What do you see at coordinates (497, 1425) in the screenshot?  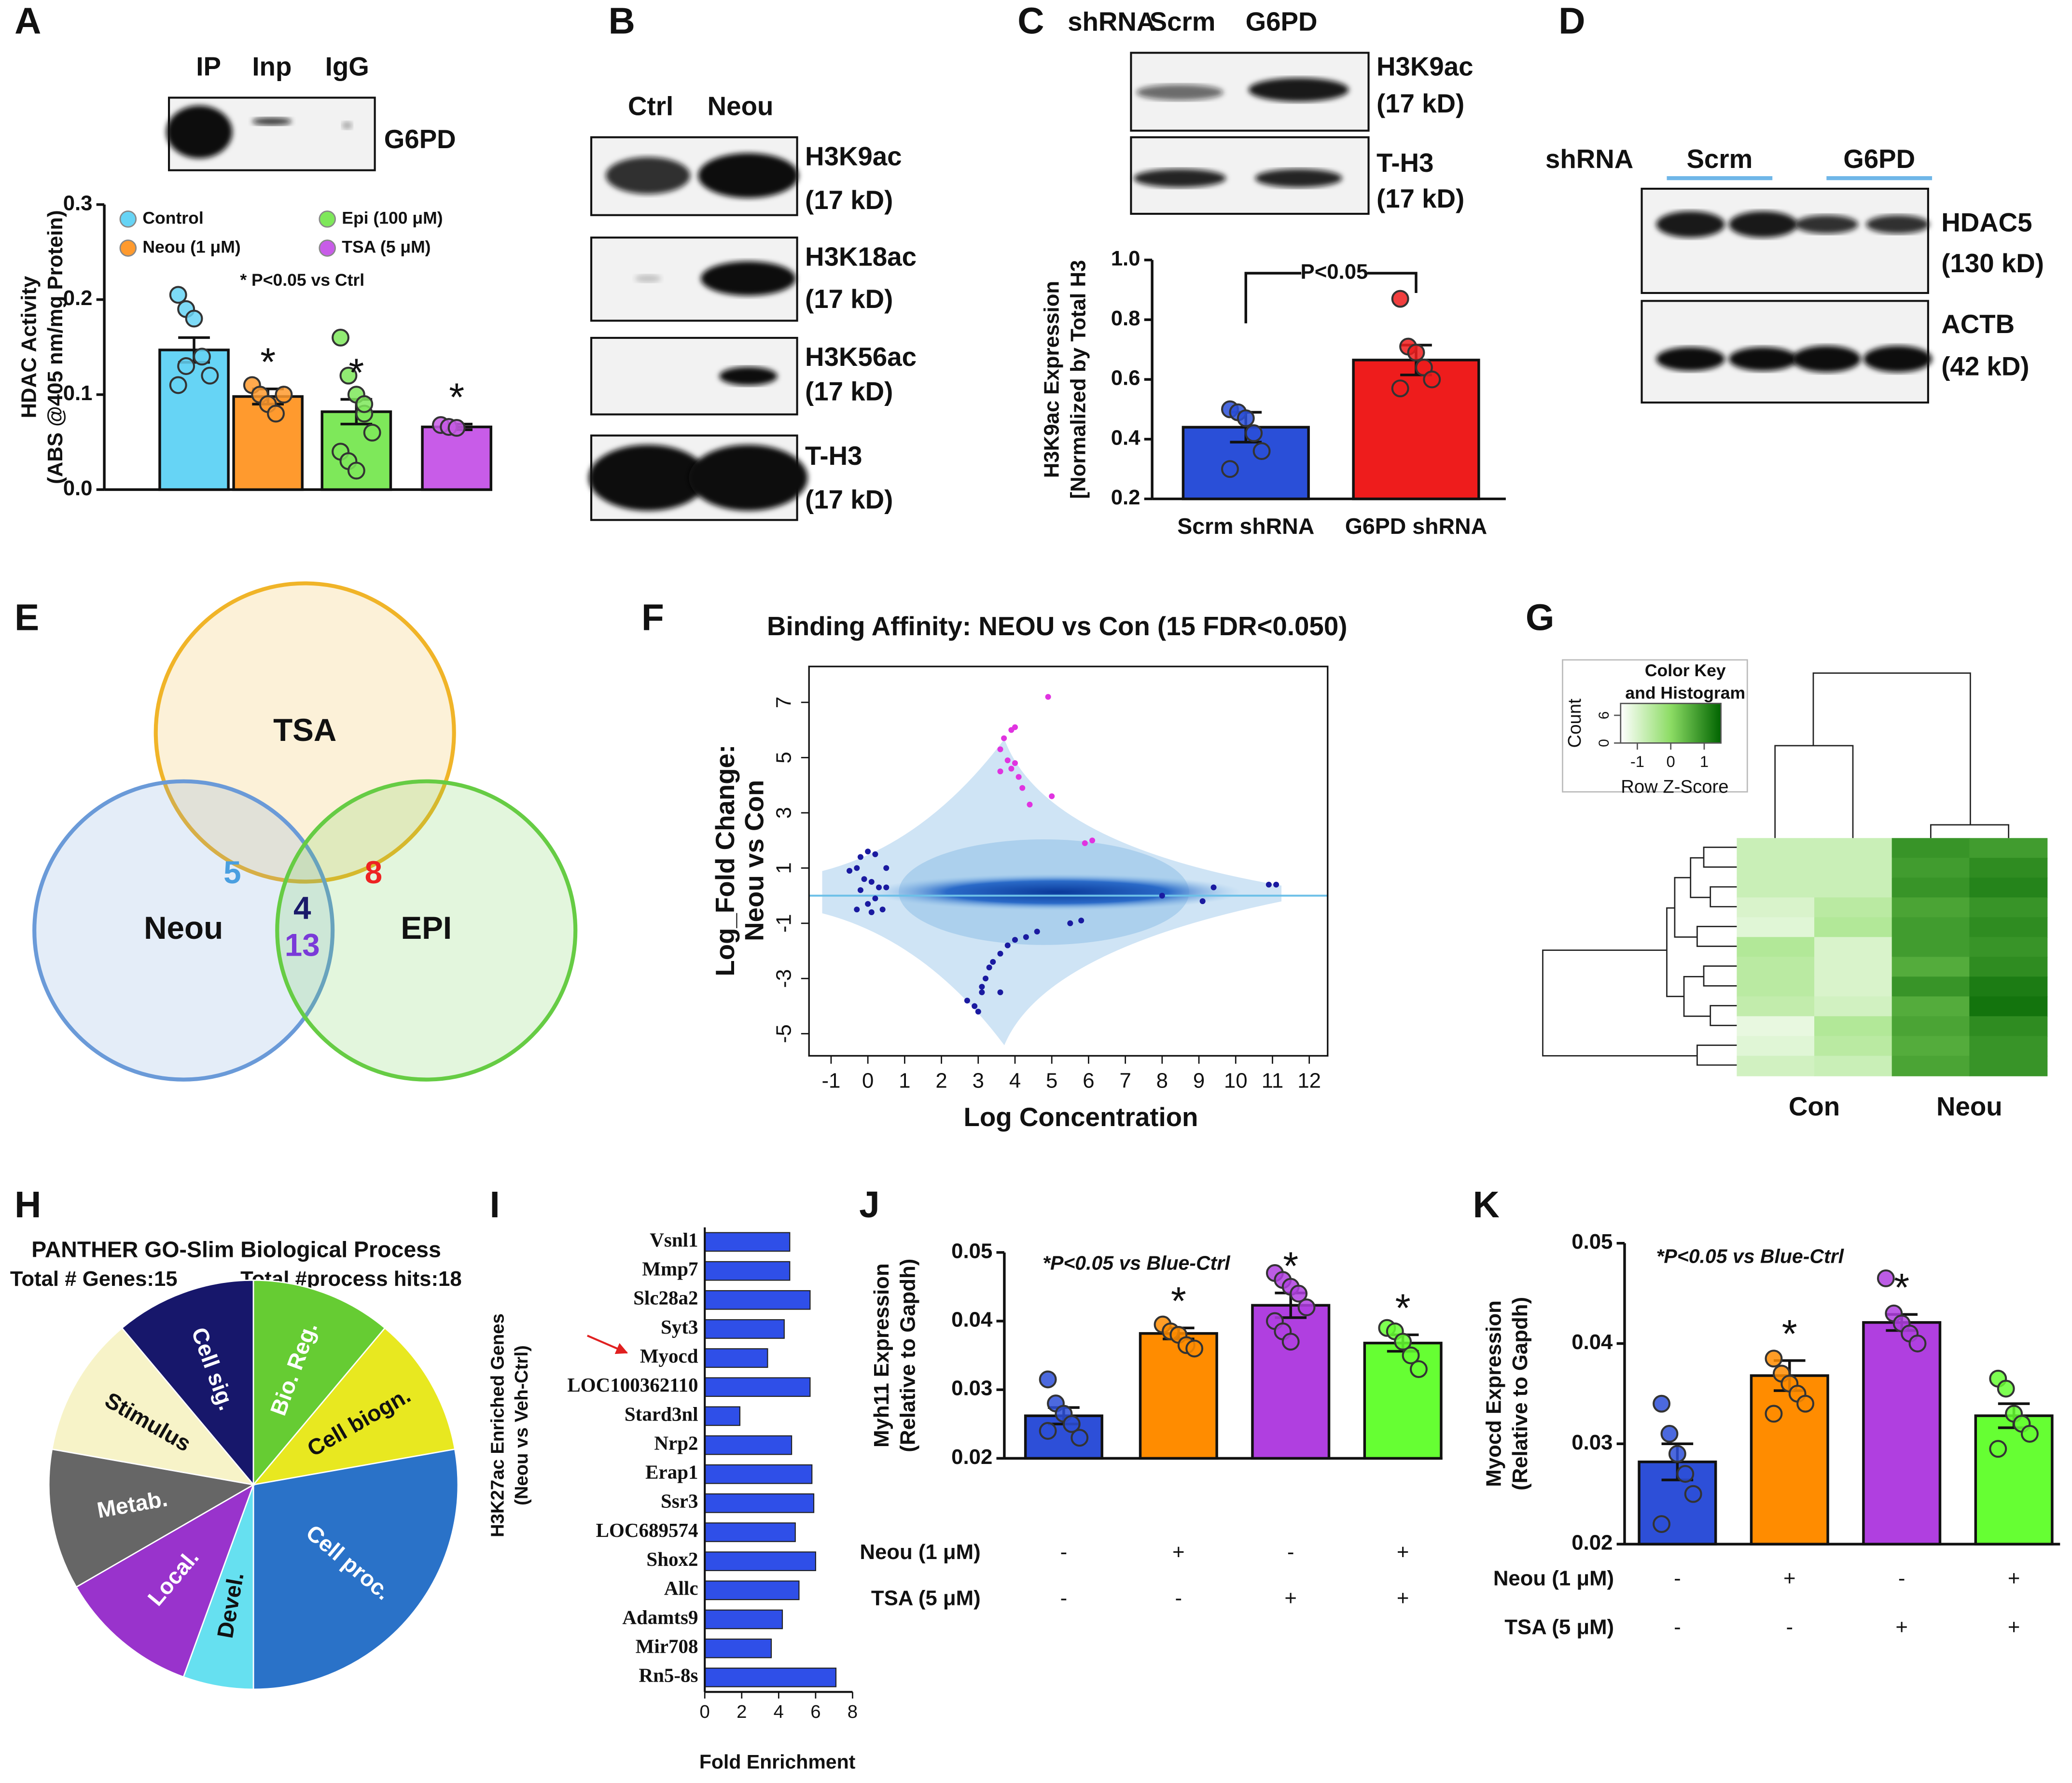 I see `y-axis-label: H3K27ac Enriched Genes` at bounding box center [497, 1425].